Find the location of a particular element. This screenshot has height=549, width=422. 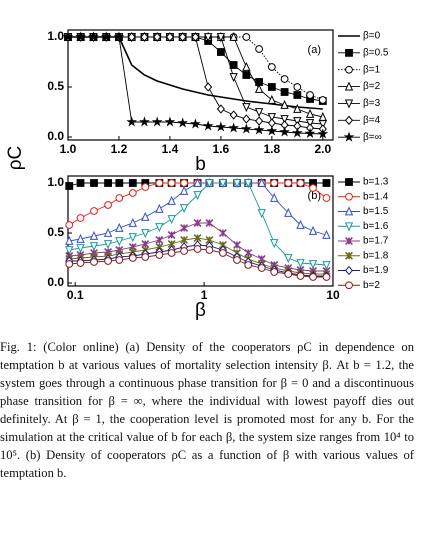

legend-label: b=2 is located at coordinates (371, 285).